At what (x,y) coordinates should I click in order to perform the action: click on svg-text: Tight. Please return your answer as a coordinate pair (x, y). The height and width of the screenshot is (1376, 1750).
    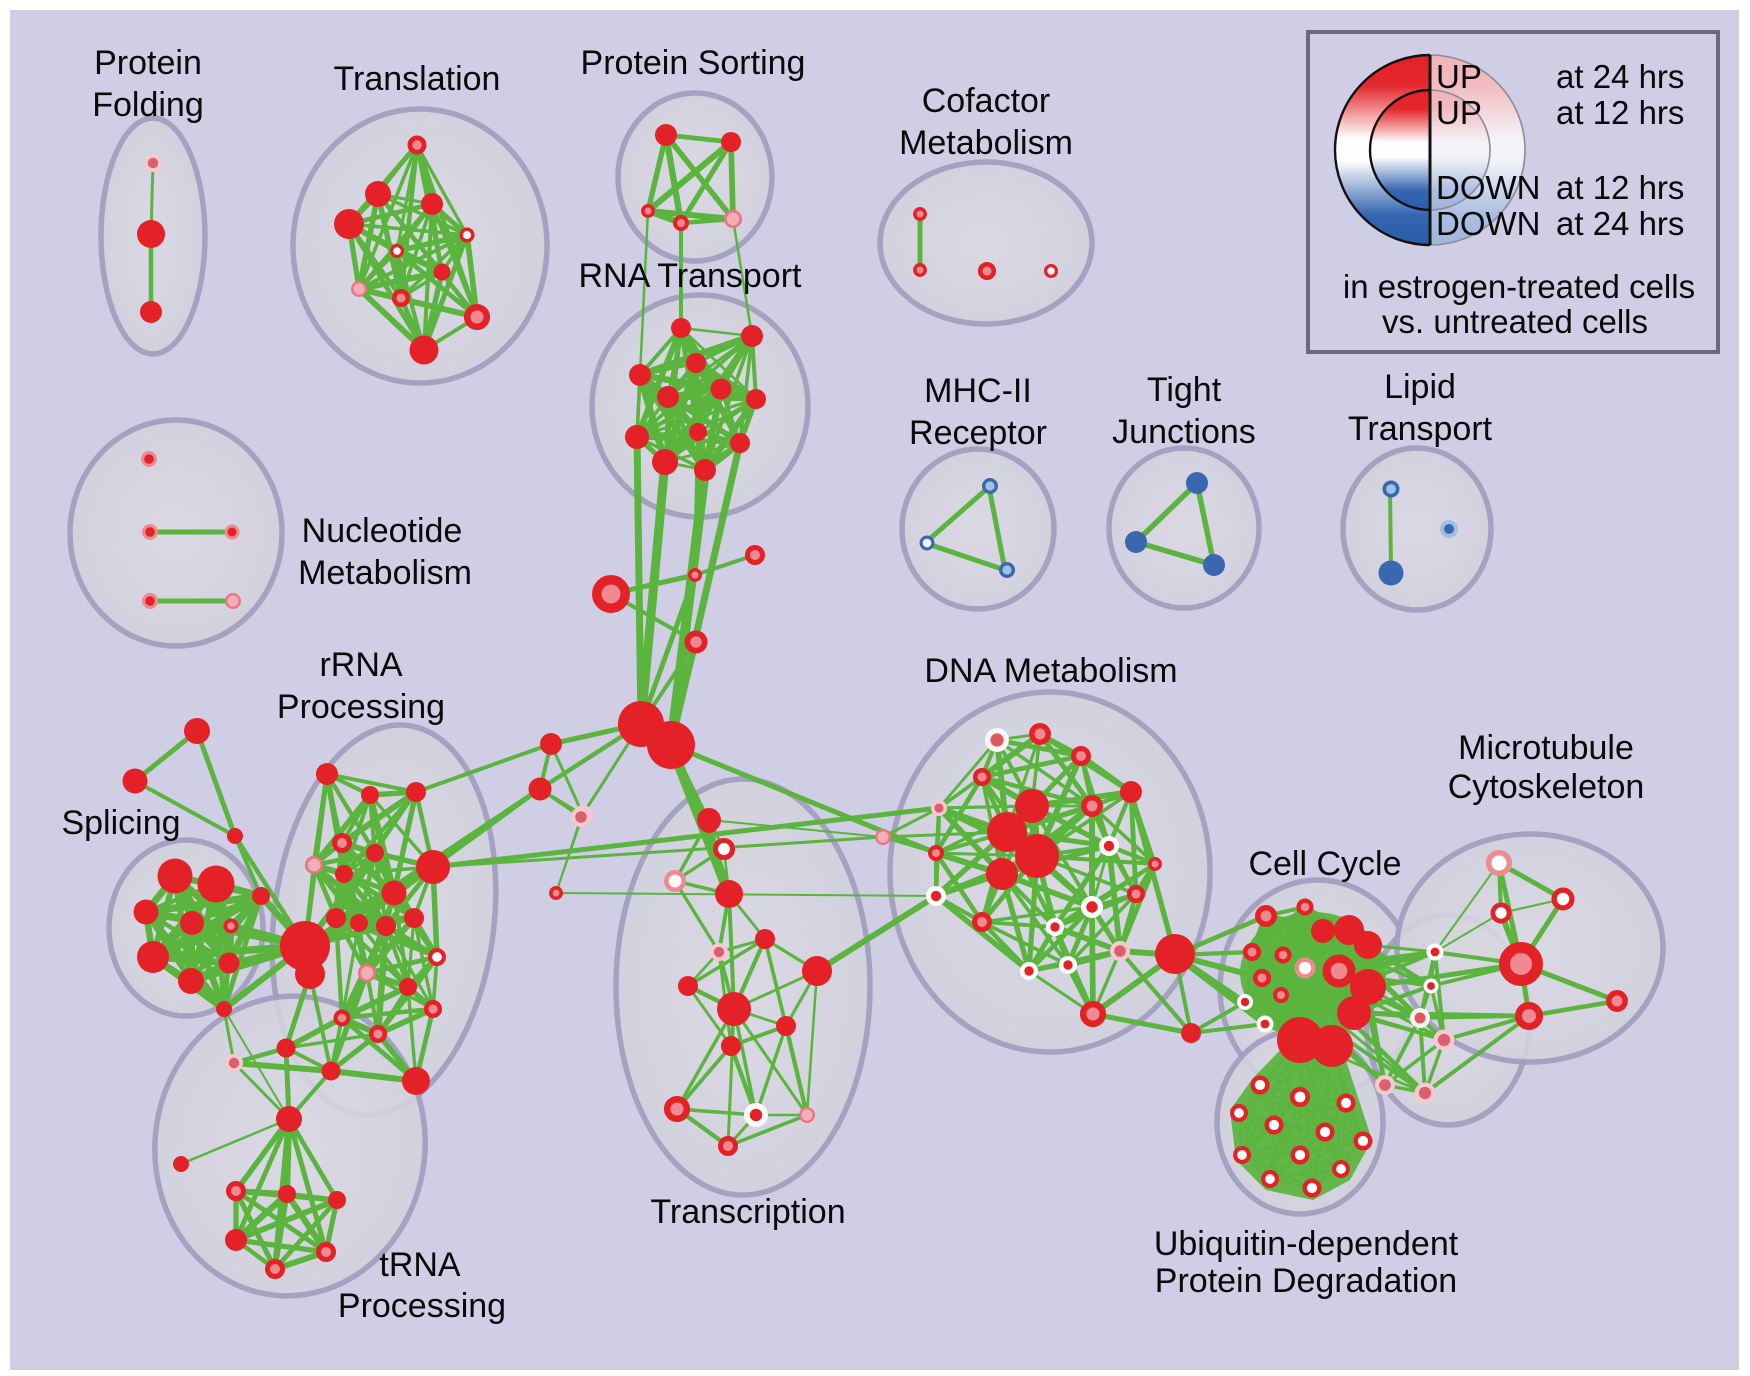
    Looking at the image, I should click on (1184, 390).